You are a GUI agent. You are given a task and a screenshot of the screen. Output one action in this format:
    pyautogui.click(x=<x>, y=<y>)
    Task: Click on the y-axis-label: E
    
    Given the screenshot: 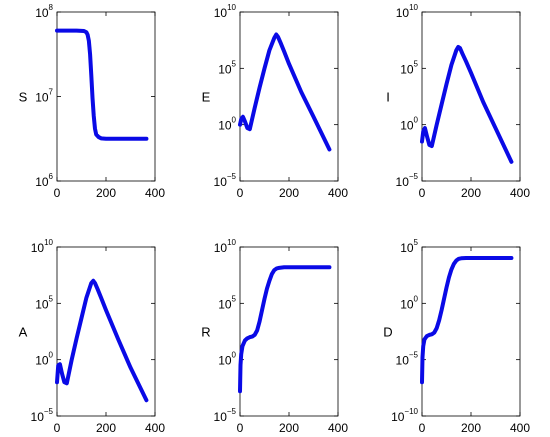 What is the action you would take?
    pyautogui.click(x=206, y=97)
    